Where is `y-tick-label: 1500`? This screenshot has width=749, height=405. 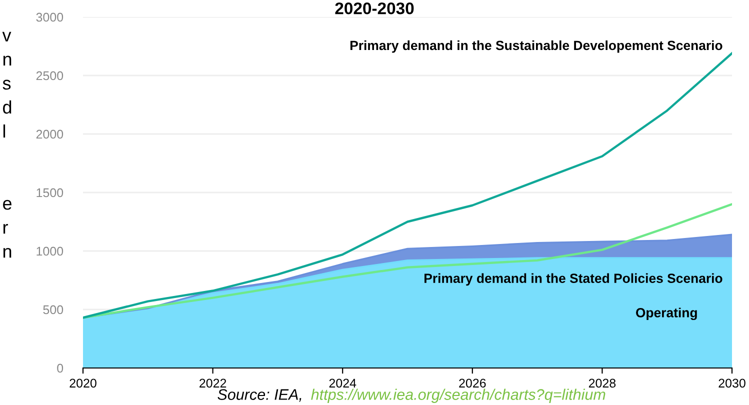
y-tick-label: 1500 is located at coordinates (50, 193).